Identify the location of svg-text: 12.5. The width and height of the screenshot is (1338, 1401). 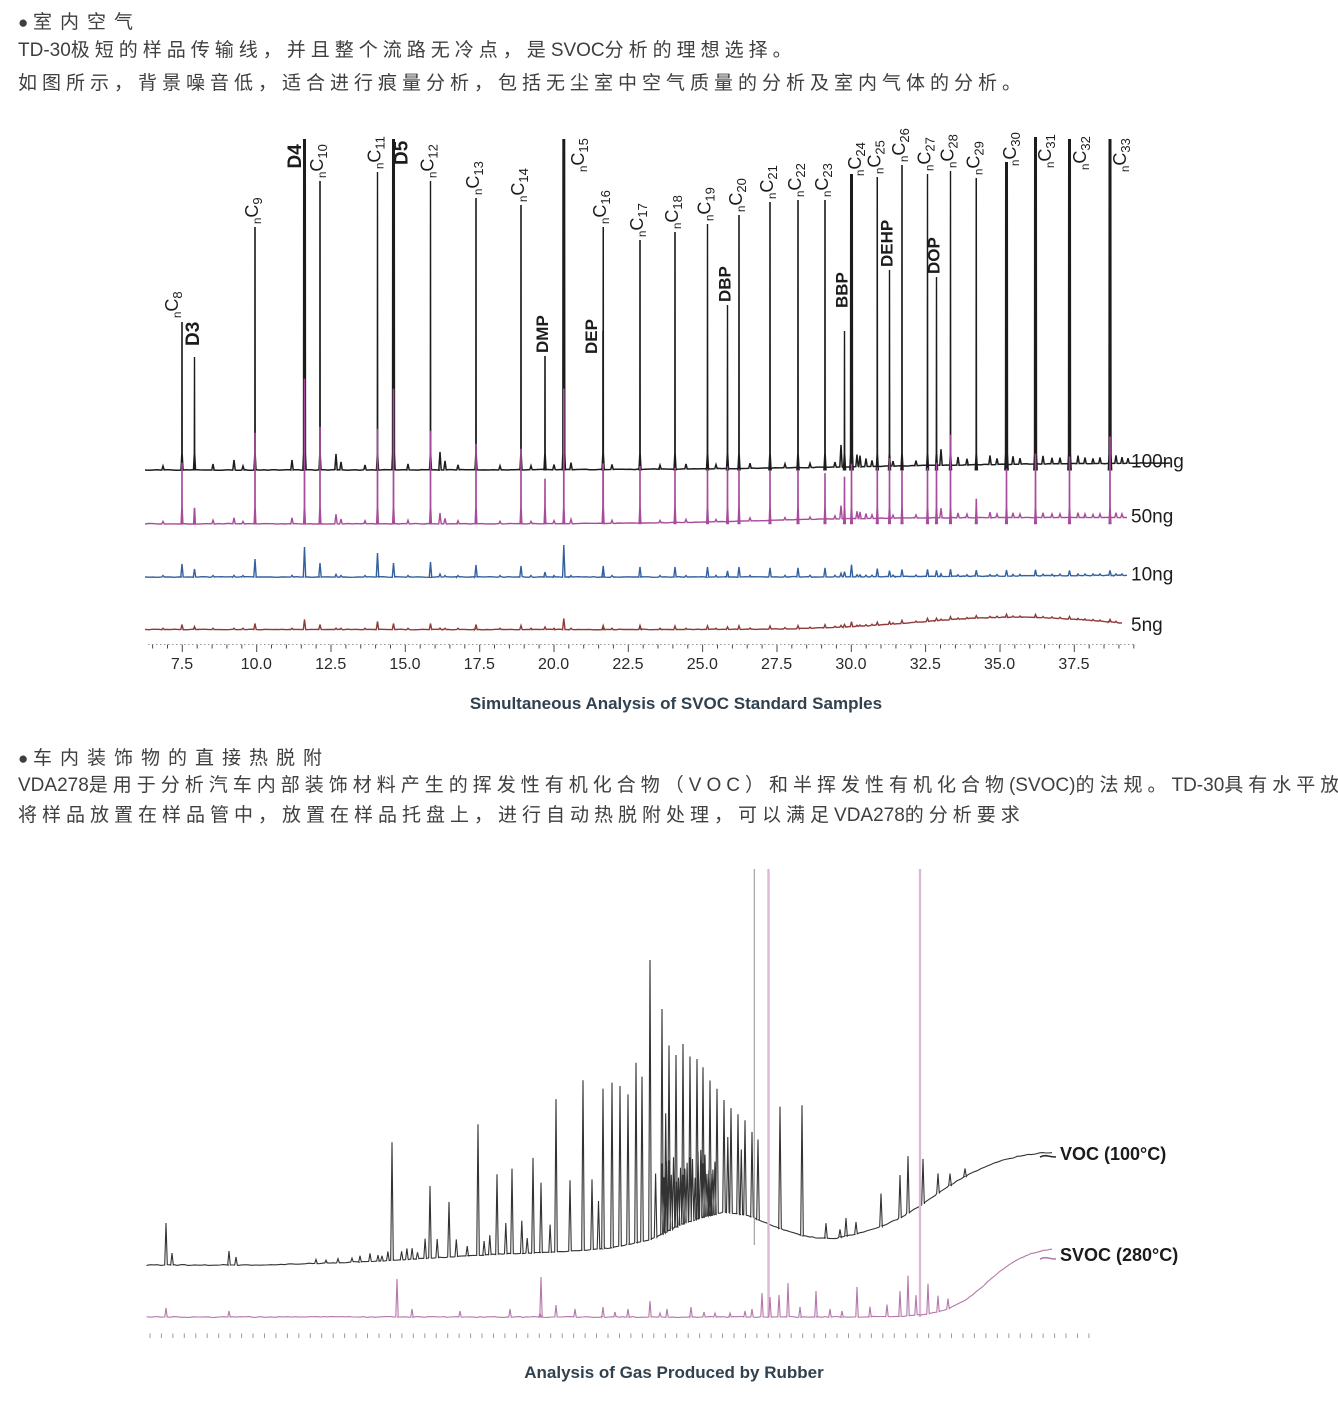
(330, 664).